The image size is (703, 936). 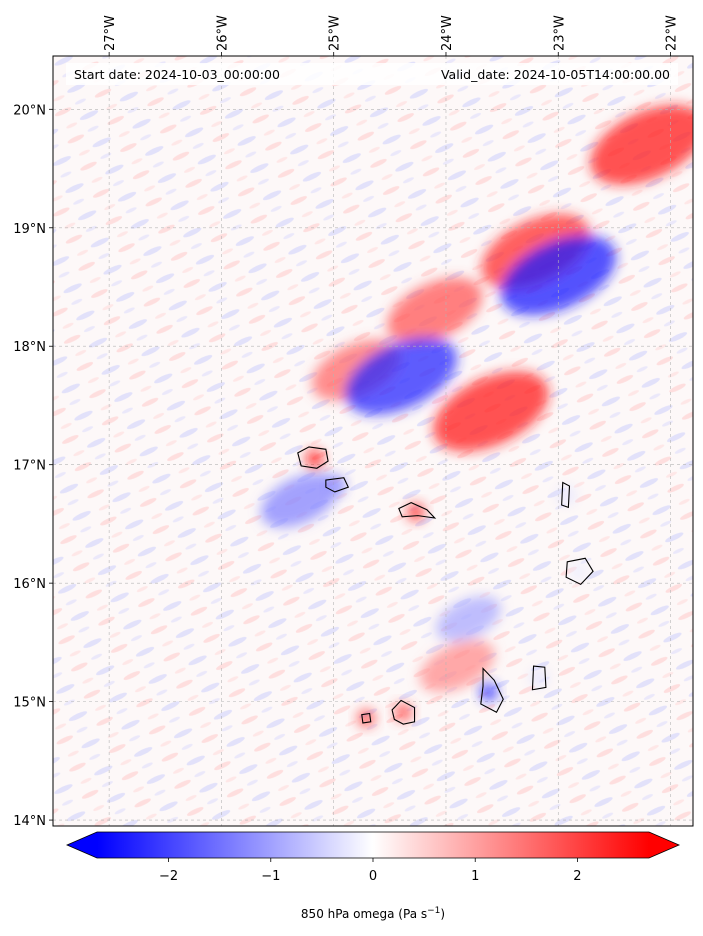 What do you see at coordinates (29, 347) in the screenshot?
I see `lat-tick-label: 18°N` at bounding box center [29, 347].